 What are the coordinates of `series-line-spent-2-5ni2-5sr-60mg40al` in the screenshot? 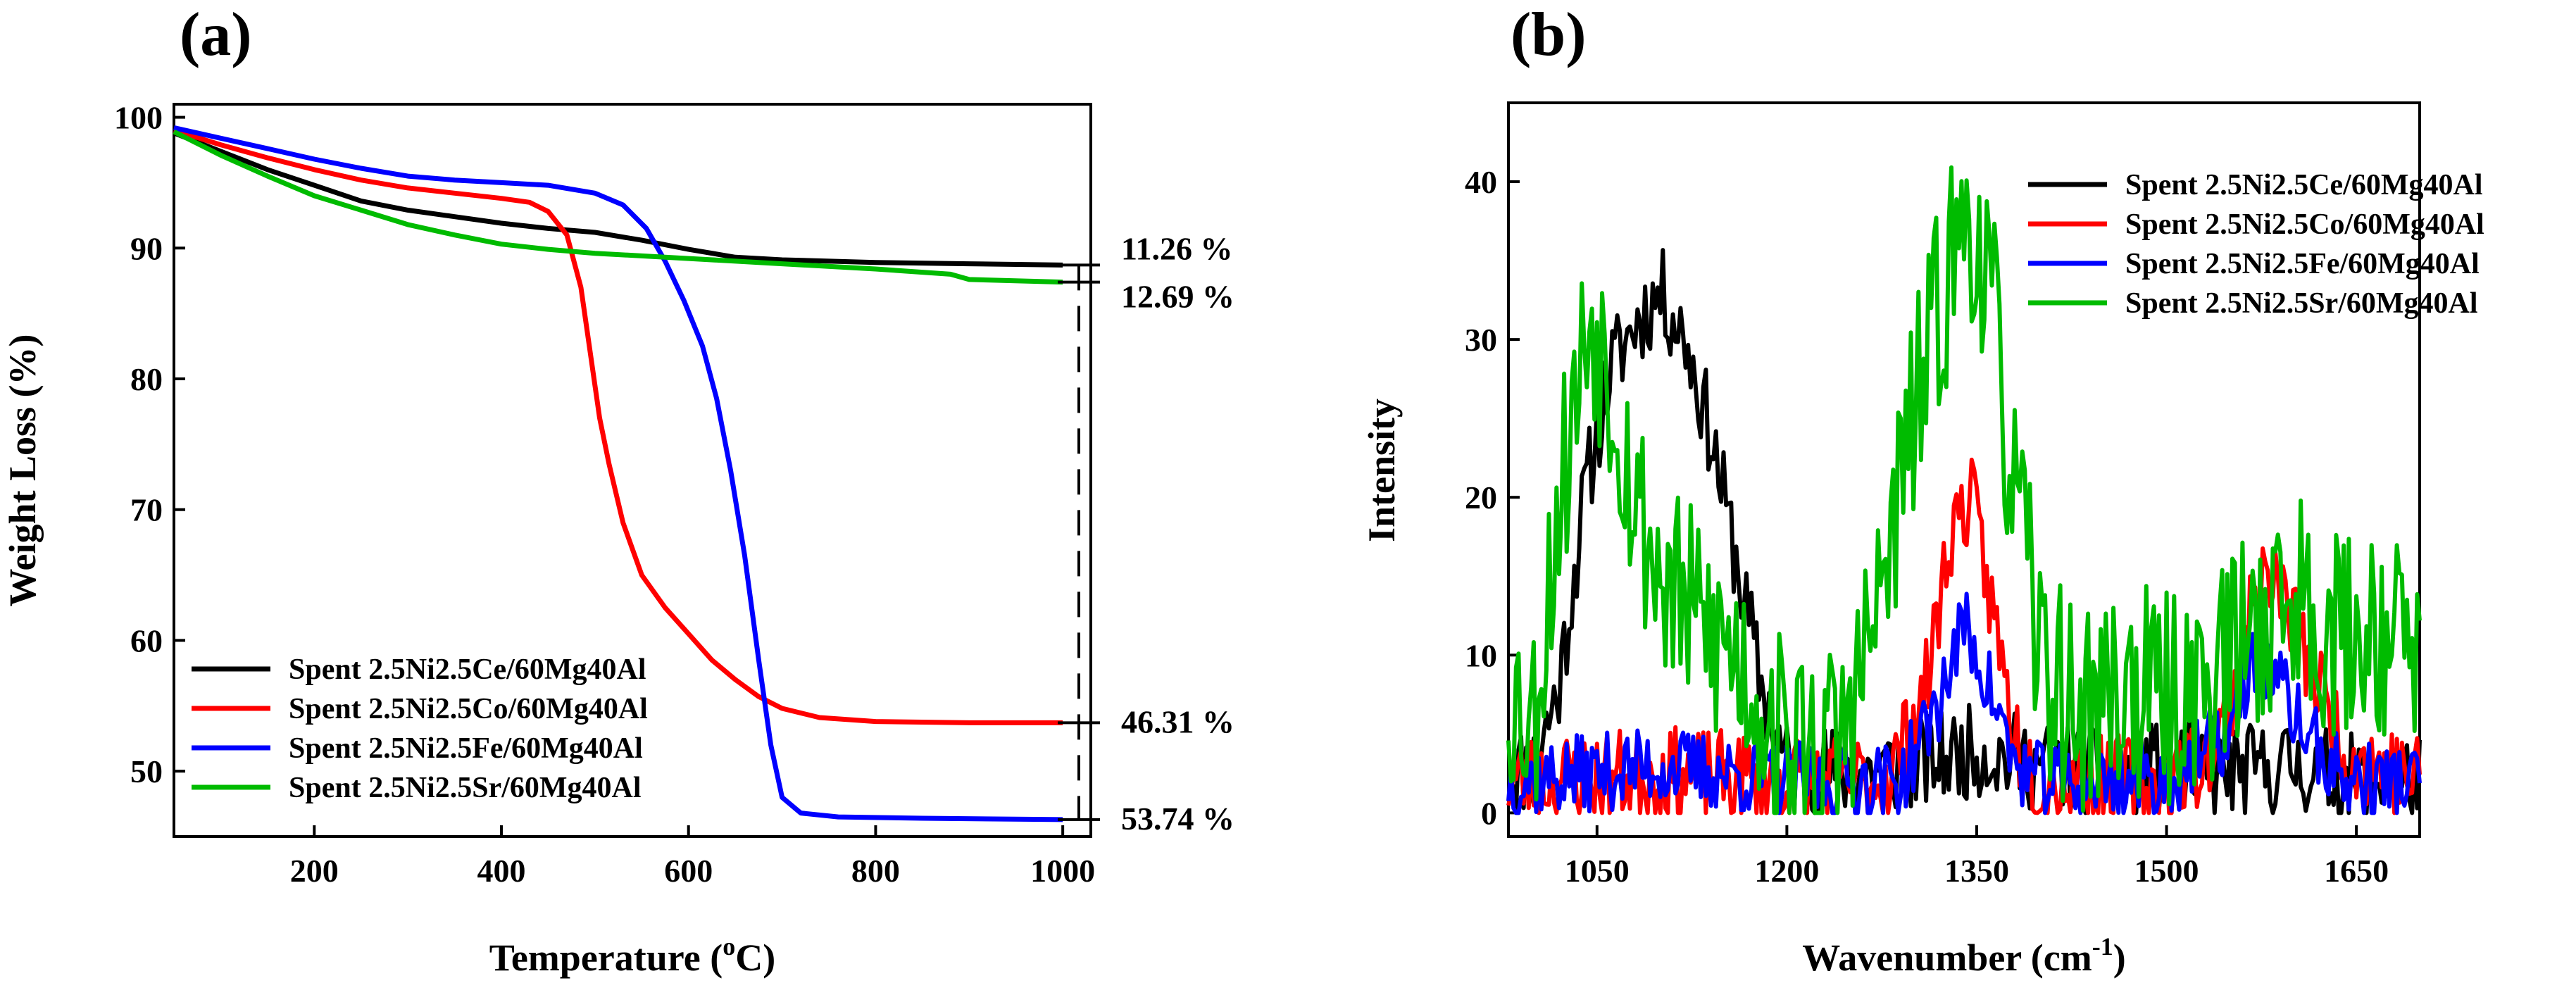 It's located at (618, 207).